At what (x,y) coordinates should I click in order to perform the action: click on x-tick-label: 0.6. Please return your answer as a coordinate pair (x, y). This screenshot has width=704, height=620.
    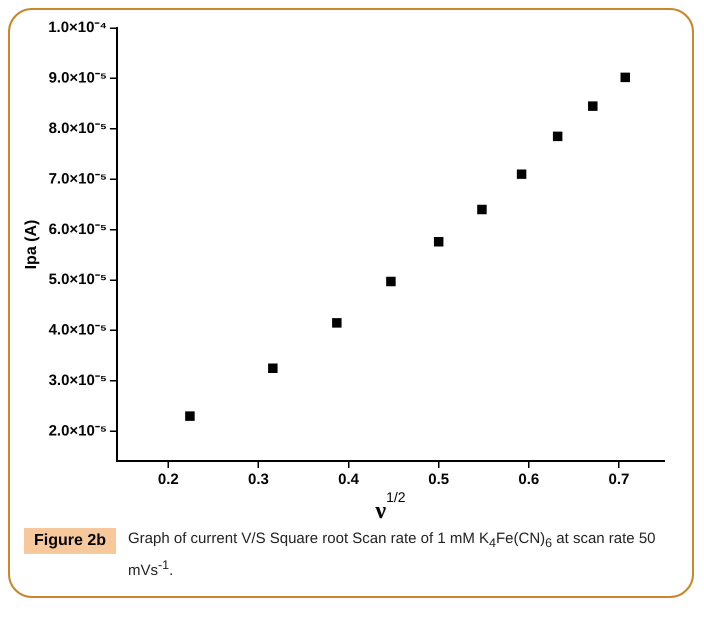
    Looking at the image, I should click on (529, 479).